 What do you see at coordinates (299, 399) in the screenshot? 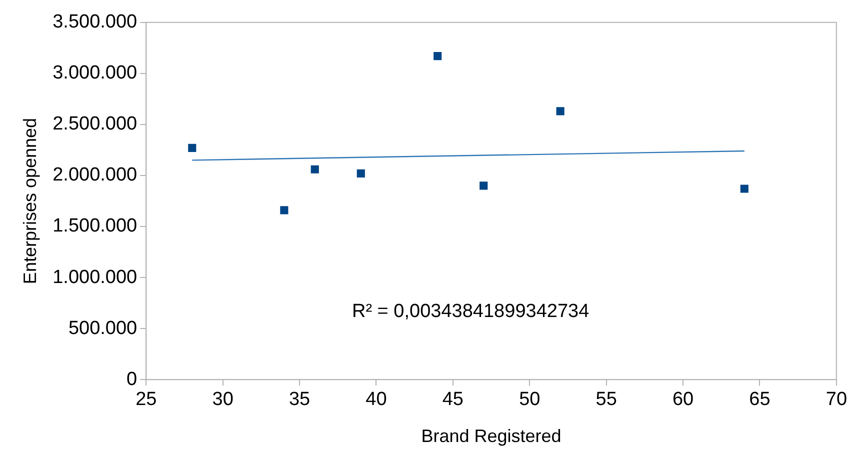
I see `x-tick-label: 35` at bounding box center [299, 399].